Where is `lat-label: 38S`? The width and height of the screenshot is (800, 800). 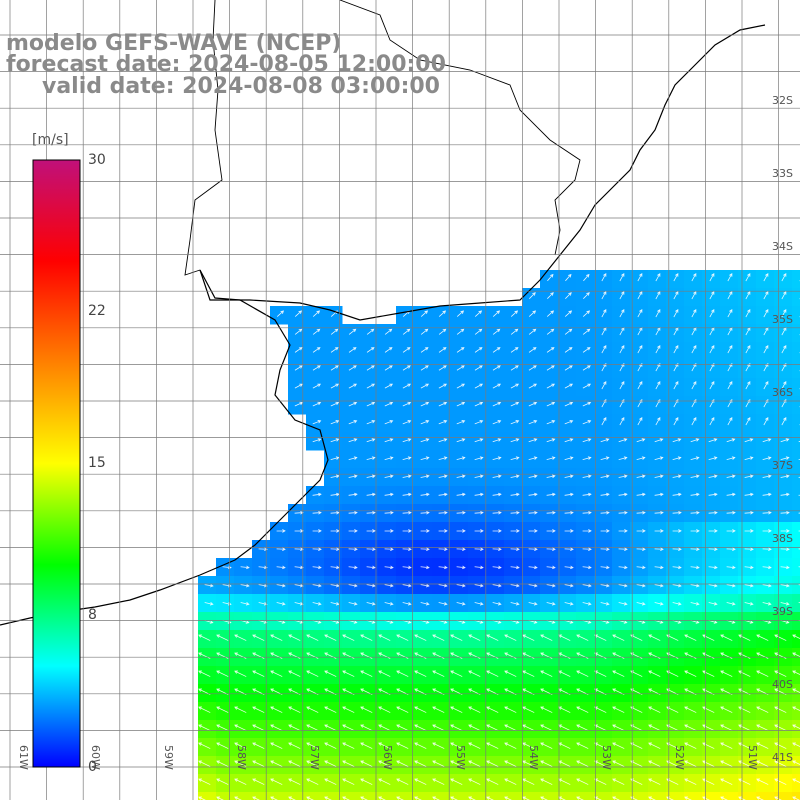
lat-label: 38S is located at coordinates (782, 538).